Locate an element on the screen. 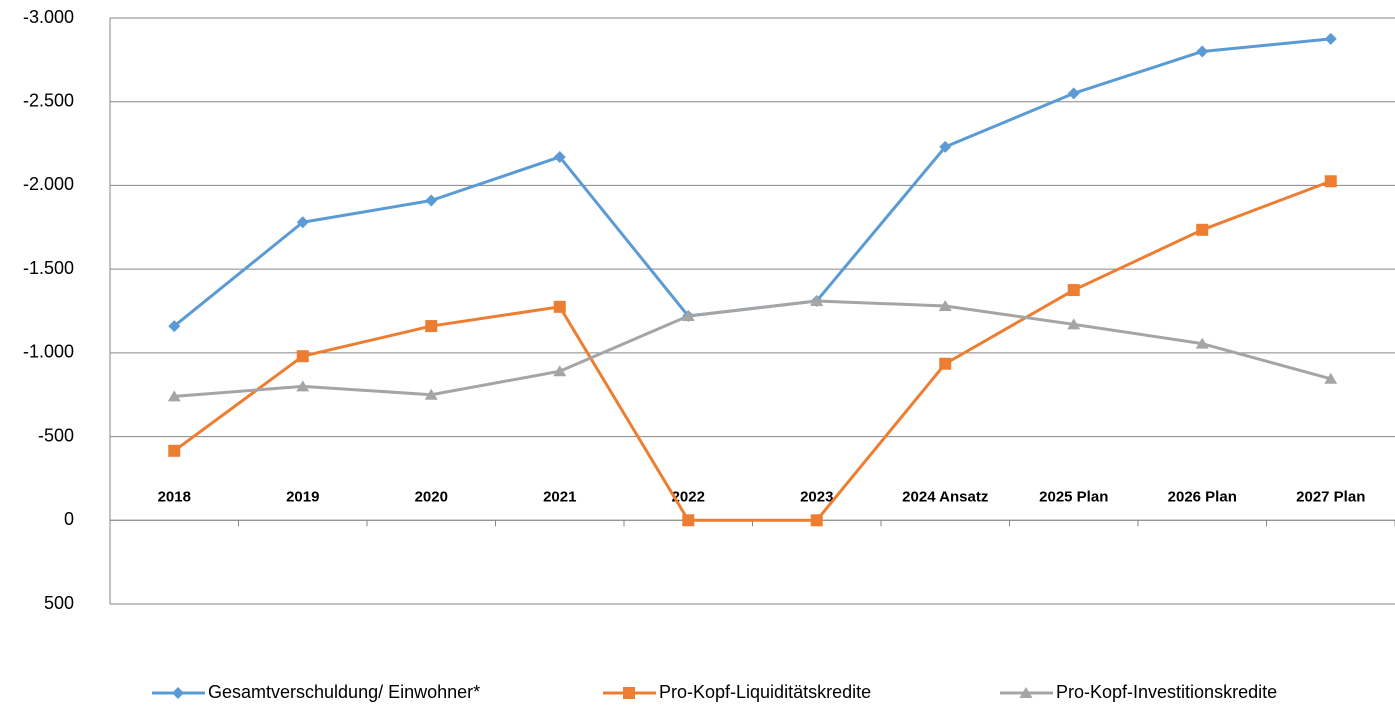 The width and height of the screenshot is (1395, 716). x-tick-label: 2025 Plan is located at coordinates (1073, 496).